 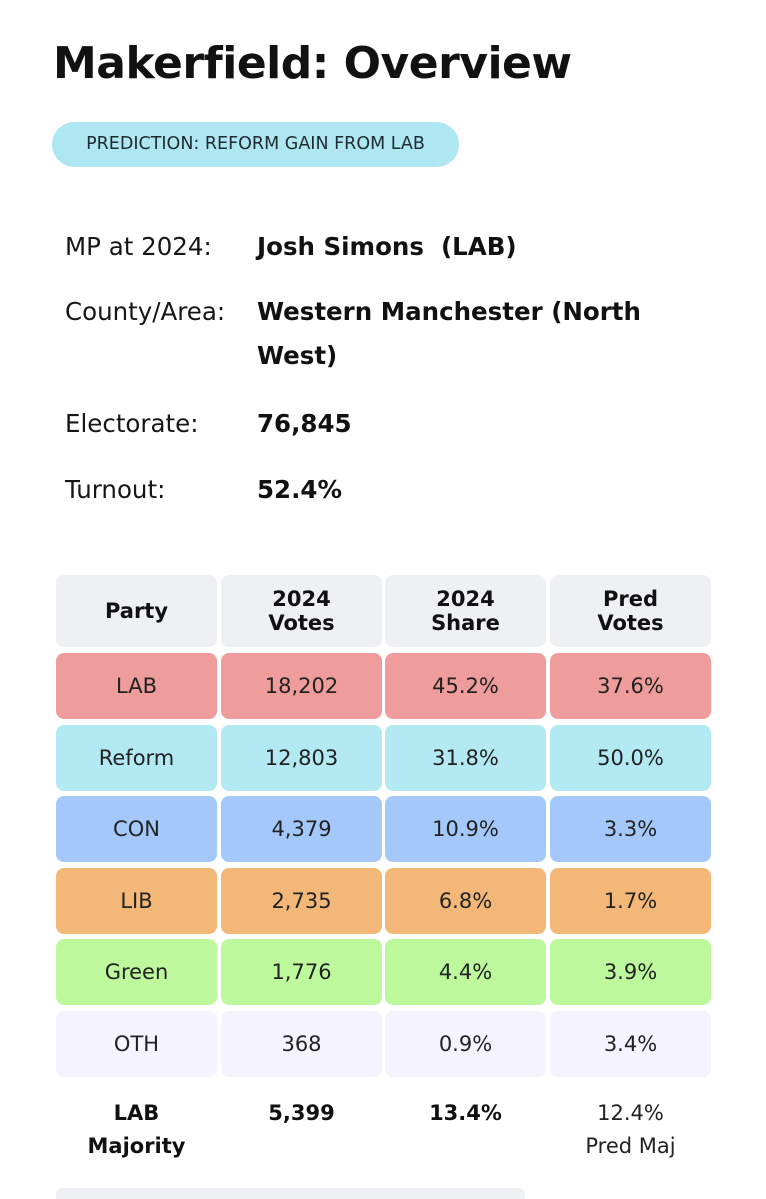 I want to click on footer-majority-votes: 5,399, so click(x=301, y=1113).